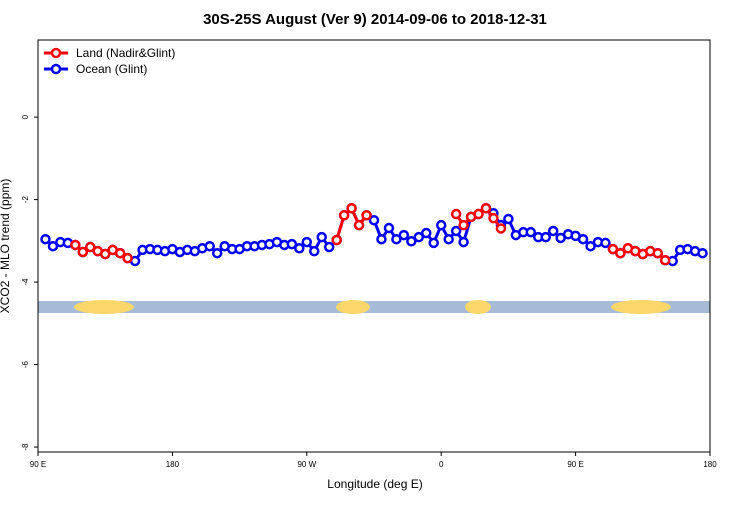 This screenshot has width=750, height=505. I want to click on x-tick-label: 90 W, so click(306, 464).